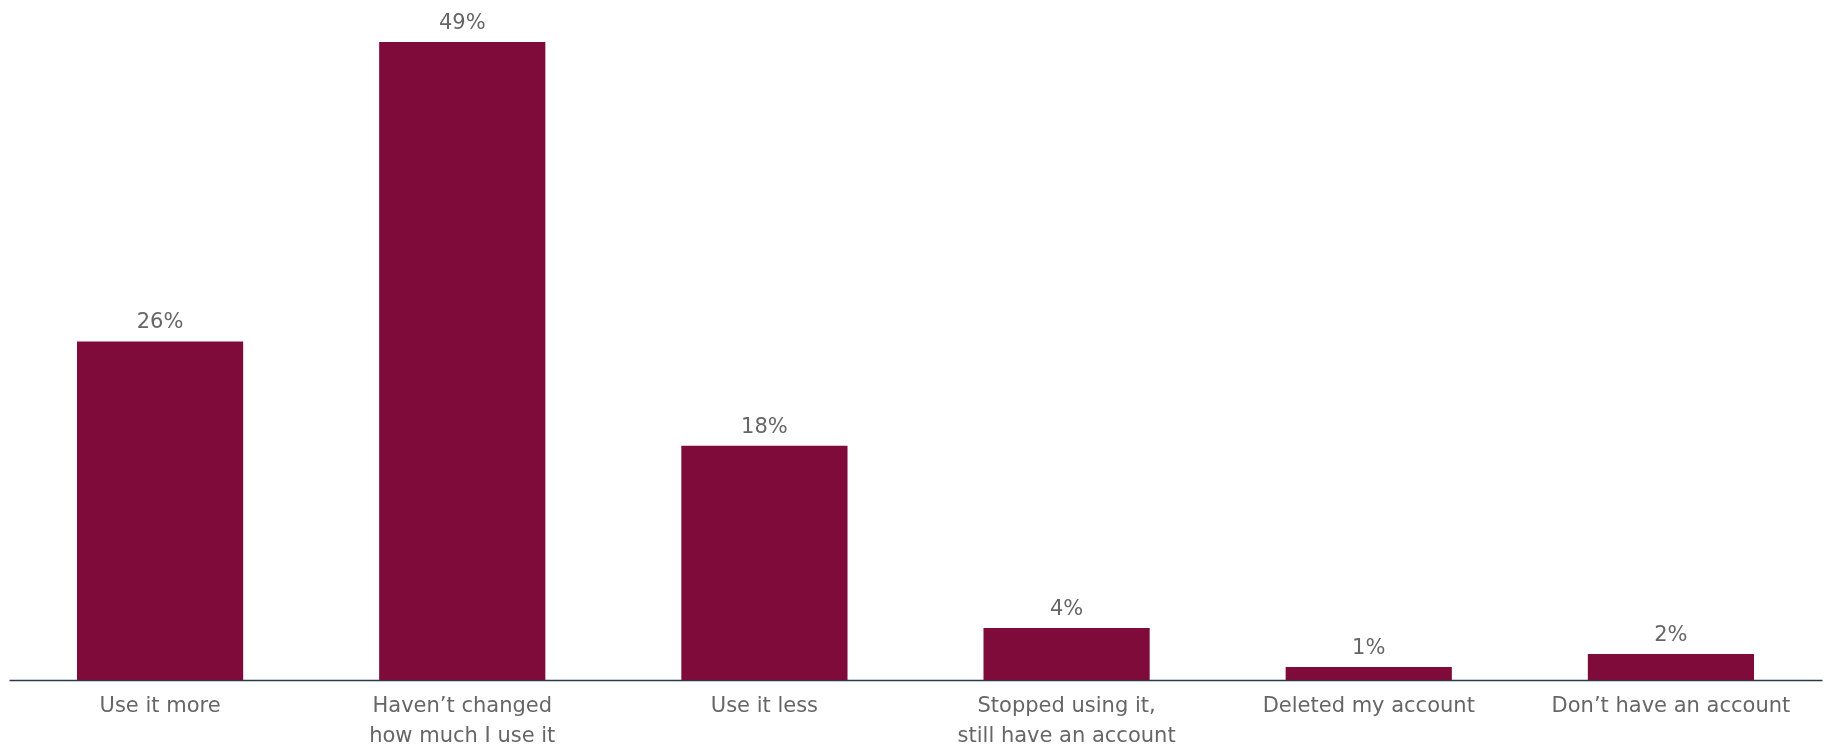  I want to click on data-label: 1%, so click(1369, 646).